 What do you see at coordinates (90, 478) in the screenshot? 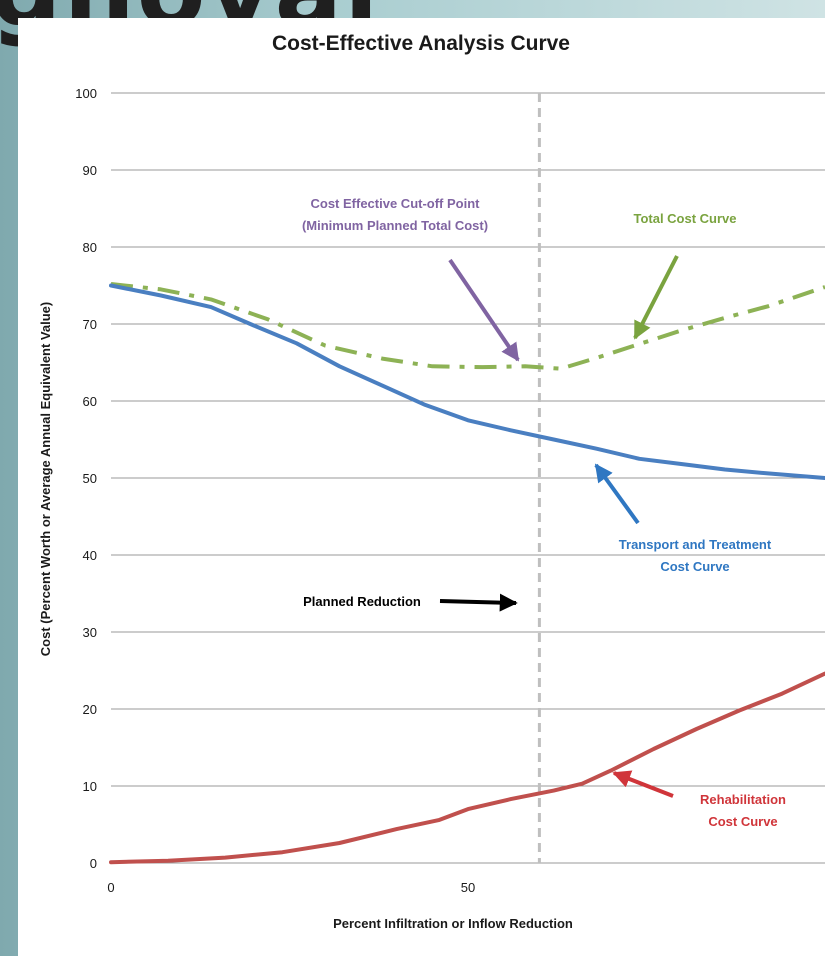
I see `y-tick-label-50: 50` at bounding box center [90, 478].